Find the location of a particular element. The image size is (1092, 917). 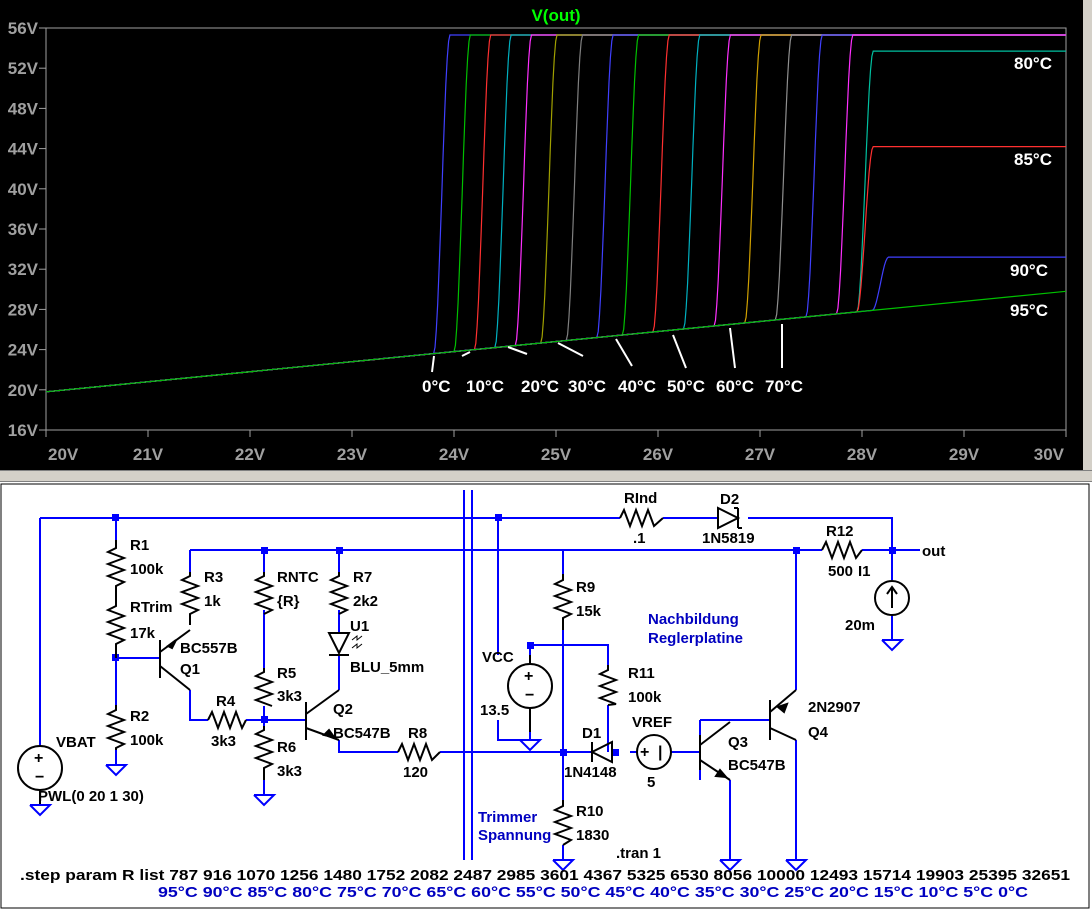

temp-label-85c: 85°C is located at coordinates (1033, 159).